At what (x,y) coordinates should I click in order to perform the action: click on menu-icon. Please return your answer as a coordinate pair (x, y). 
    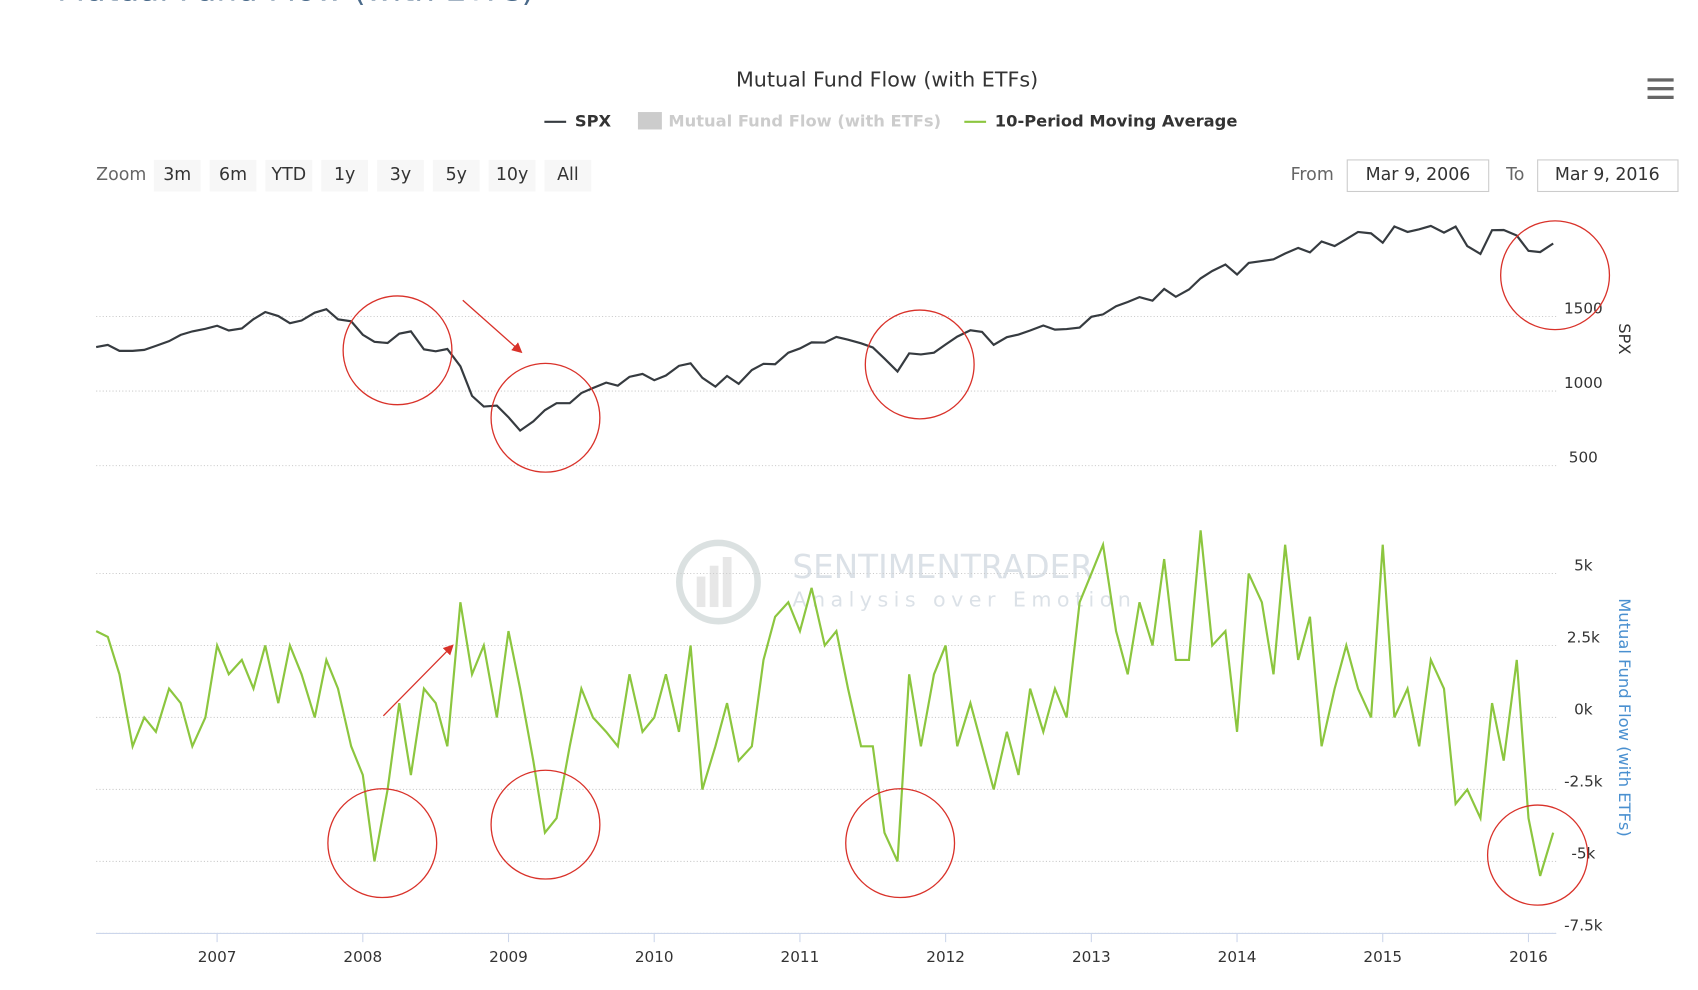
    Looking at the image, I should click on (1660, 88).